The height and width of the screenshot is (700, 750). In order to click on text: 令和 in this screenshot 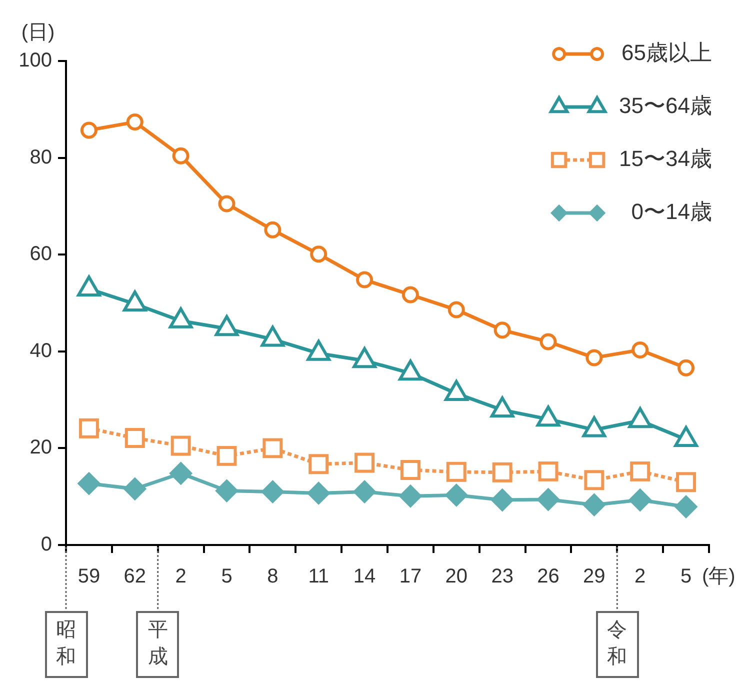, I will do `click(617, 644)`.